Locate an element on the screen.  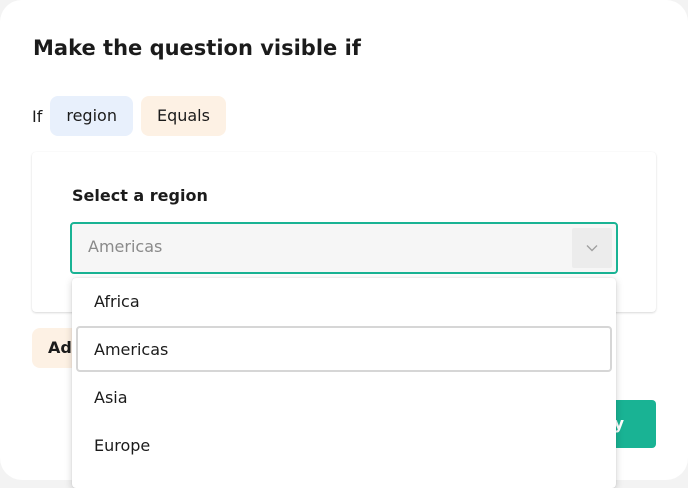
option-europe: Europe is located at coordinates (122, 445).